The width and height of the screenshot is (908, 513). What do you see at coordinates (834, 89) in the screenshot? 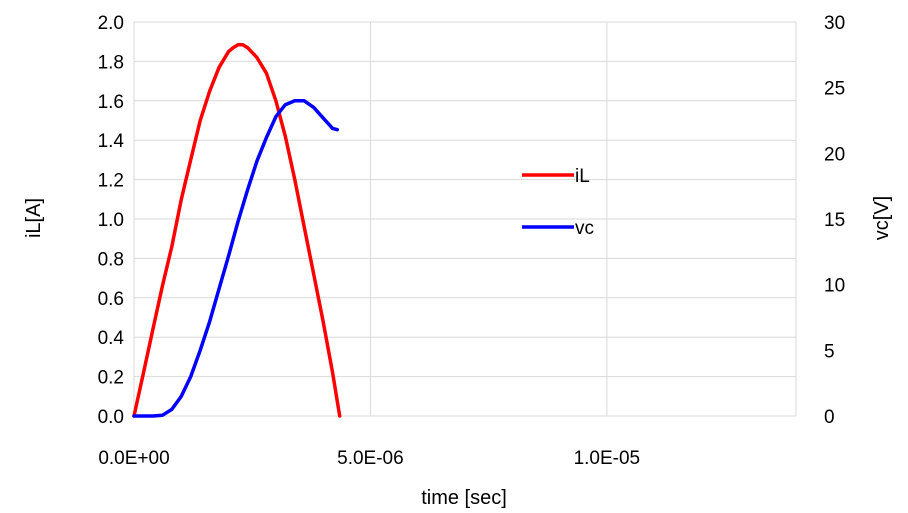
I see `y2-tick-label: 25` at bounding box center [834, 89].